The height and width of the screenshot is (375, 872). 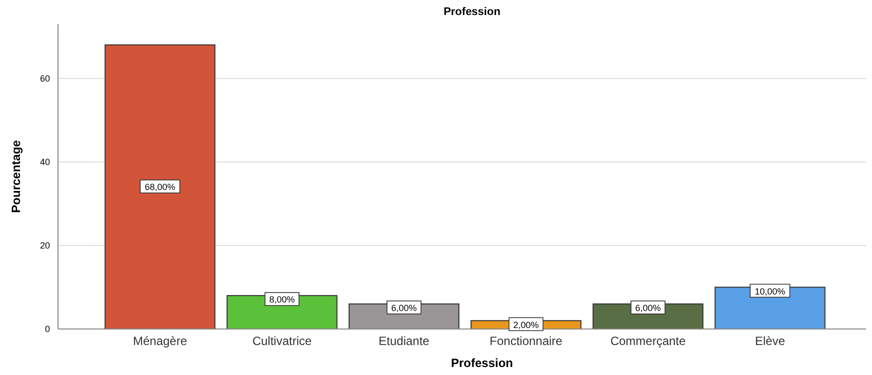 What do you see at coordinates (472, 12) in the screenshot?
I see `chart-title: Profession` at bounding box center [472, 12].